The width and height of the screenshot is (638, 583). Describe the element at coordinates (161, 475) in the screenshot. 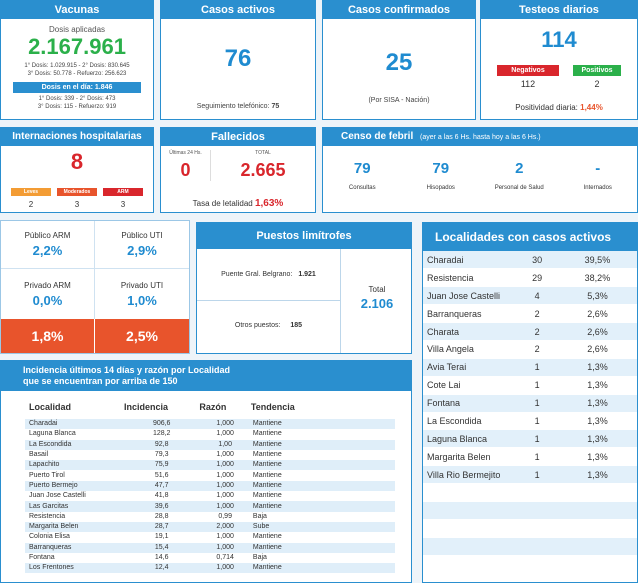

I see `incidencia-incidencia: 51,6` at that location.